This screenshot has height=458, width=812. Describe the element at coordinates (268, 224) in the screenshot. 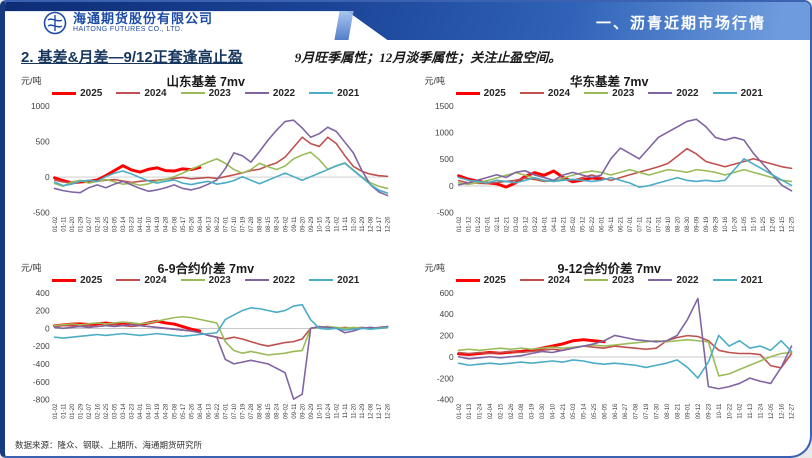

I see `svg-text: 08-15` at that location.